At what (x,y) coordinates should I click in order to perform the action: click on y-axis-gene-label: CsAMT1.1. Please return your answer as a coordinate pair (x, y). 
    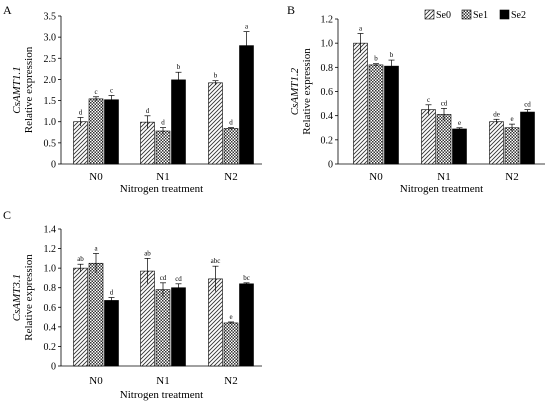
    Looking at the image, I should click on (17, 89).